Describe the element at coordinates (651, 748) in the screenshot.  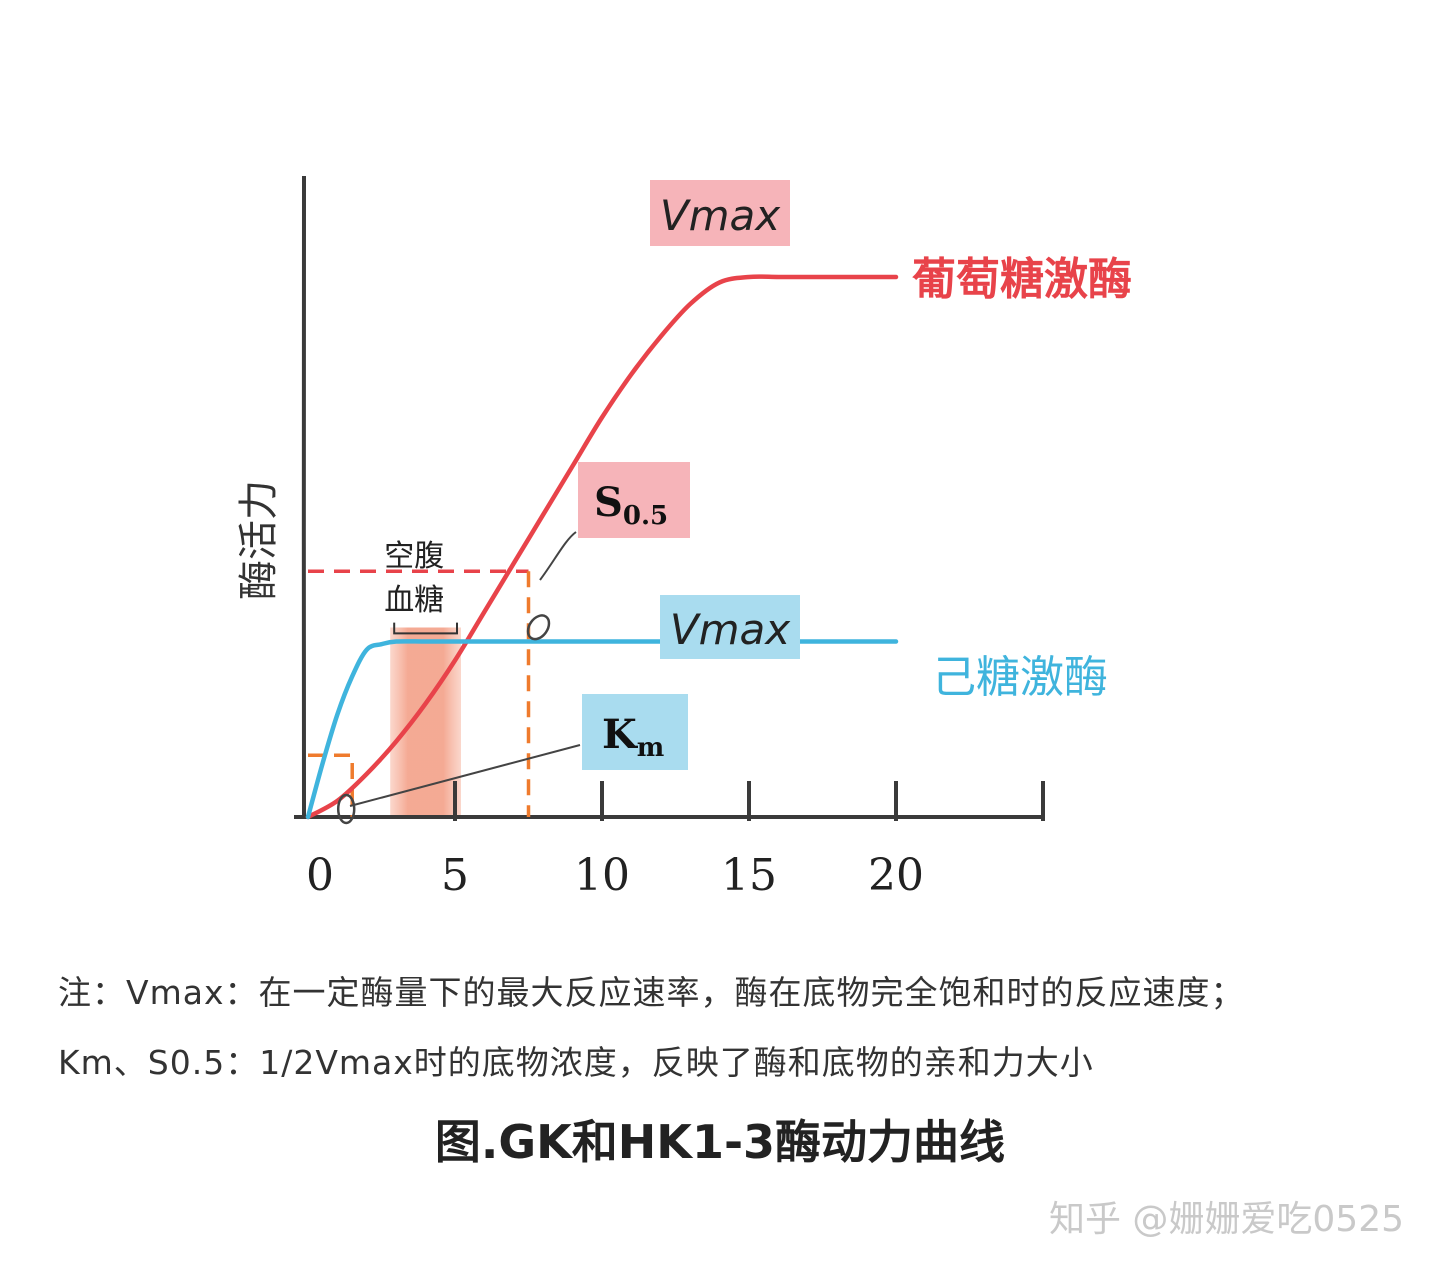
I see `km-label-sub: m` at that location.